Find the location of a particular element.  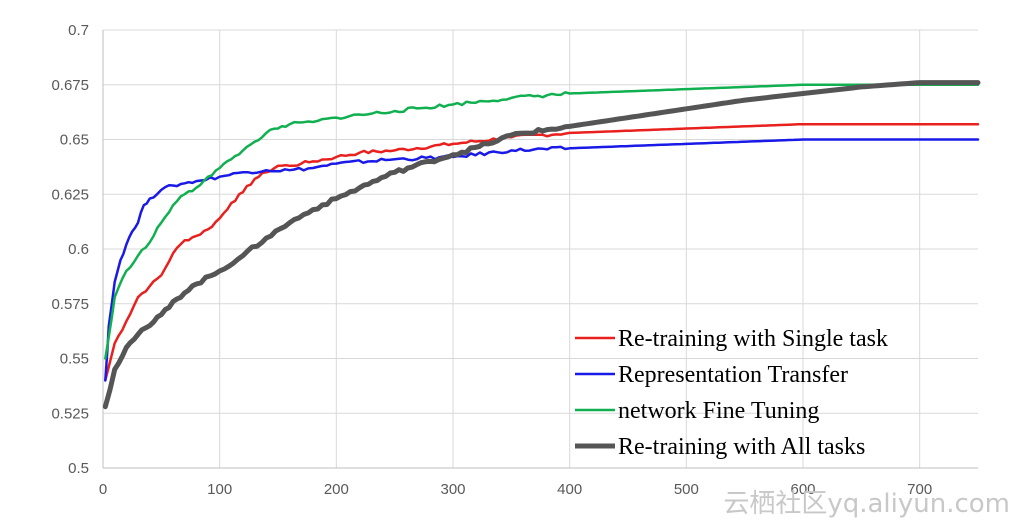

legend-label: network Fine Tuning is located at coordinates (718, 411).